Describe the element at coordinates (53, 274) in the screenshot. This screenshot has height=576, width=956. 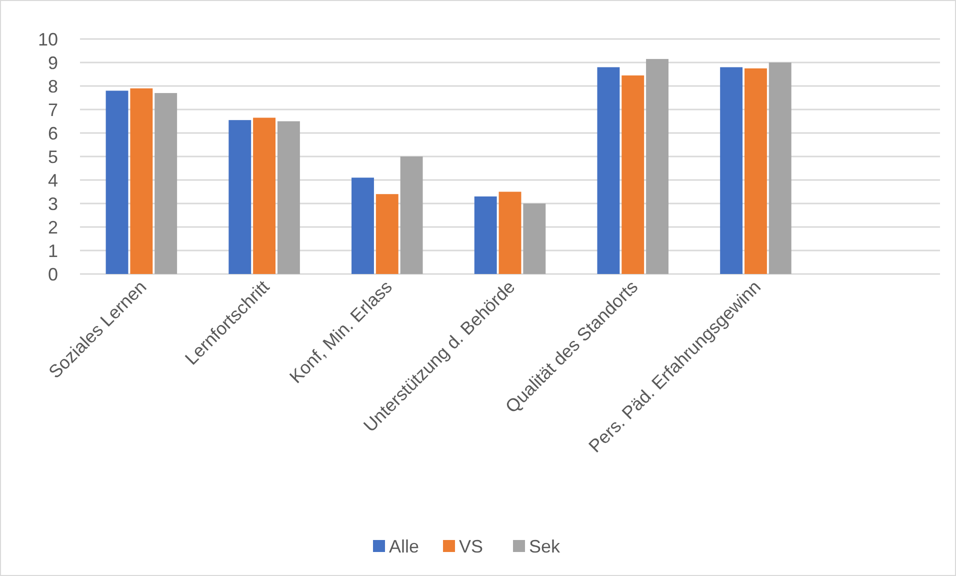
I see `y-tick-label: 0` at that location.